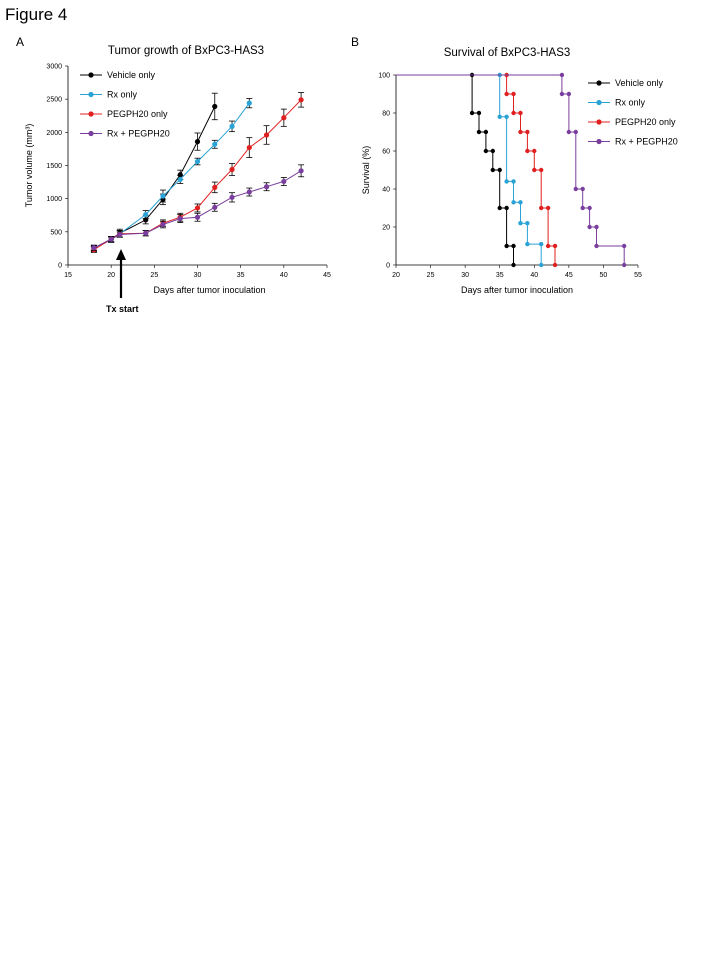  I want to click on chart-b-x-tick-label: 35, so click(500, 275).